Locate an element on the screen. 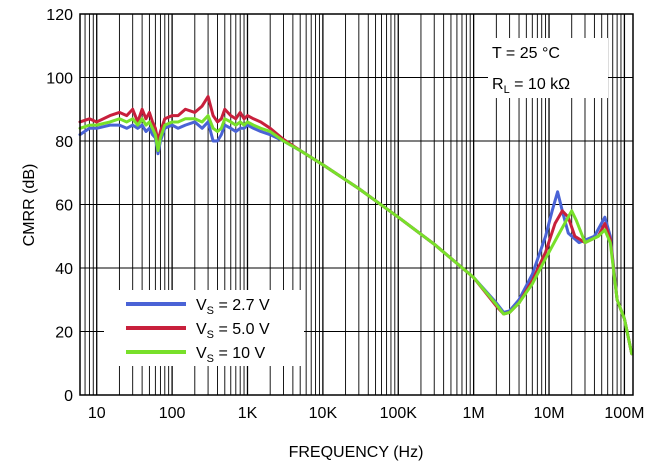 The width and height of the screenshot is (652, 466). legend-label-2p7: VS = 2.7 V is located at coordinates (233, 307).